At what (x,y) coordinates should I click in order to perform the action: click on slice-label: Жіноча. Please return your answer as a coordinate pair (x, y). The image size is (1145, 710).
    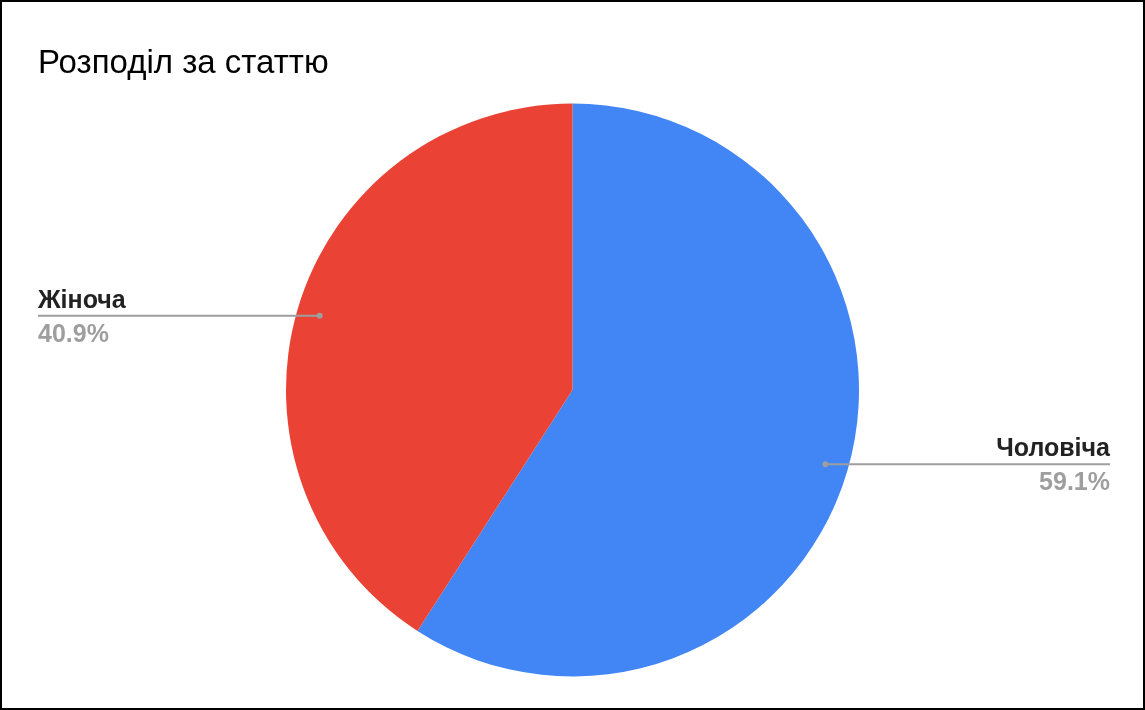
    Looking at the image, I should click on (82, 298).